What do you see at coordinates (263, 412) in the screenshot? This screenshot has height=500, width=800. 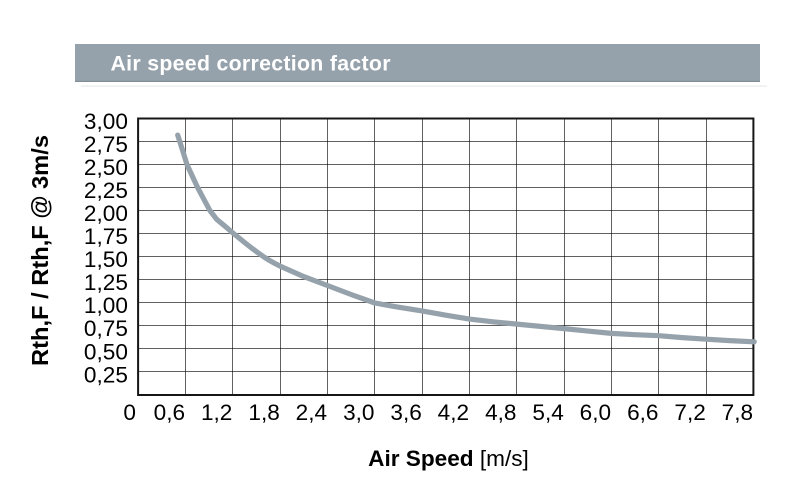 I see `svg-text: 1,8` at bounding box center [263, 412].